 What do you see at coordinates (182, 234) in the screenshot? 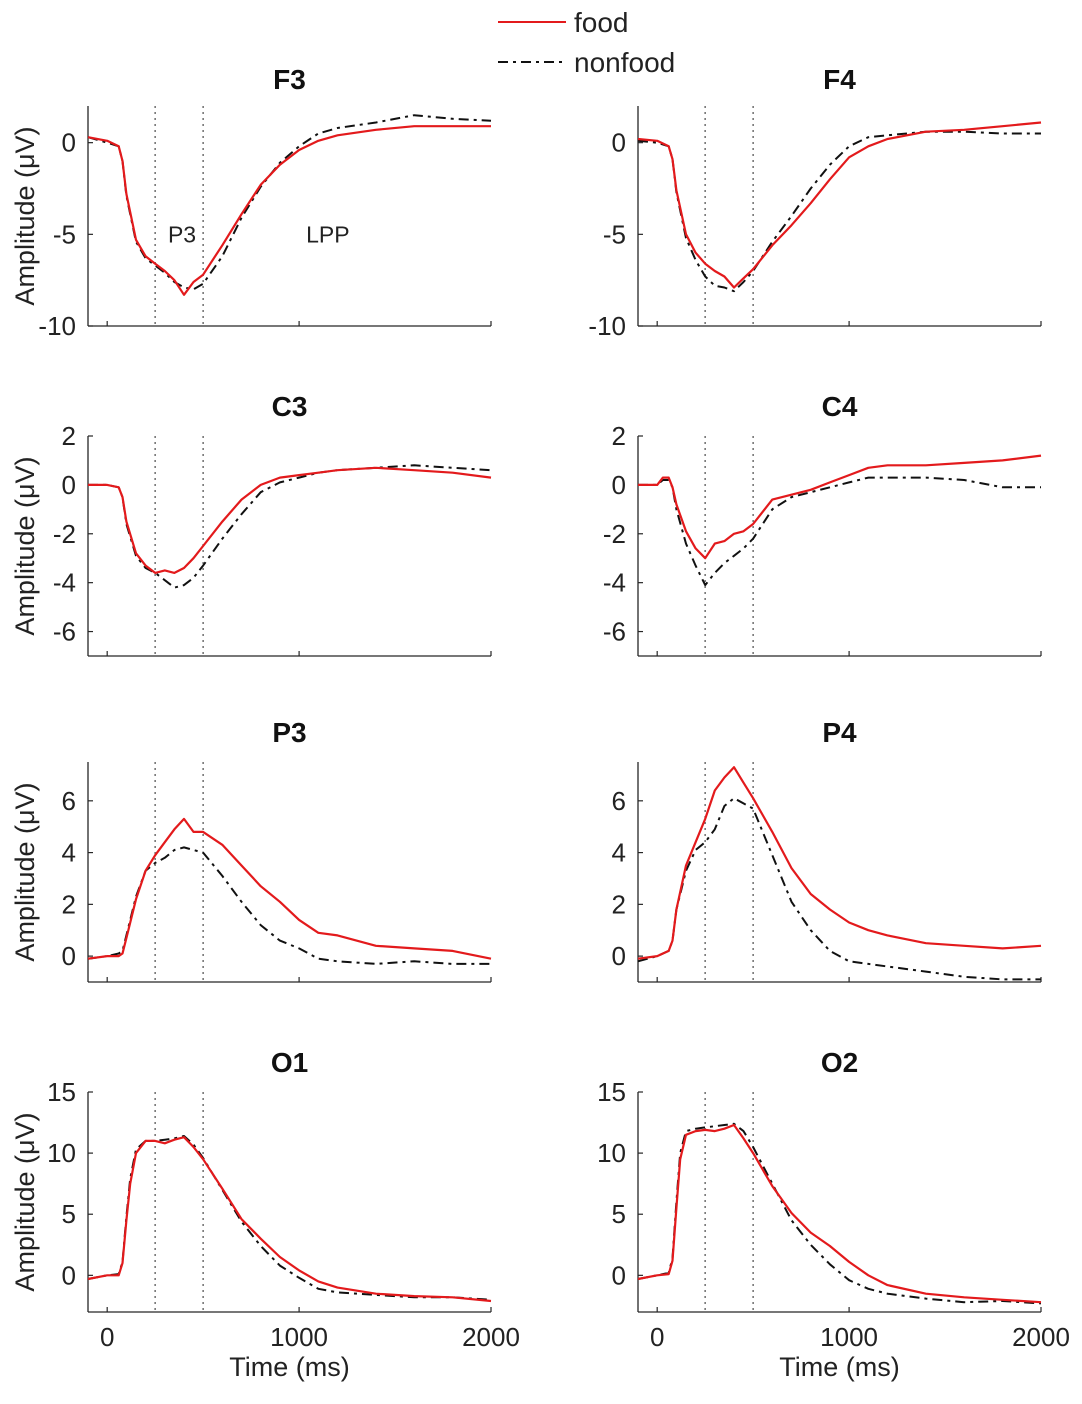
I see `annotation-p3: P3` at bounding box center [182, 234].